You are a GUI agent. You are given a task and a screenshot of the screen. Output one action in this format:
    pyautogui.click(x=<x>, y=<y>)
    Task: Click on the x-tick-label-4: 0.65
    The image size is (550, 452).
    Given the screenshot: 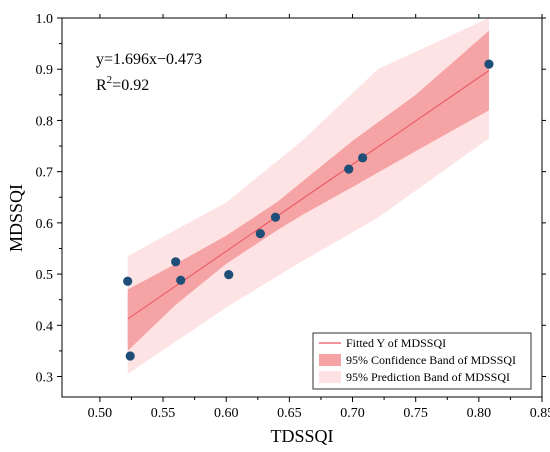 What is the action you would take?
    pyautogui.click(x=289, y=413)
    